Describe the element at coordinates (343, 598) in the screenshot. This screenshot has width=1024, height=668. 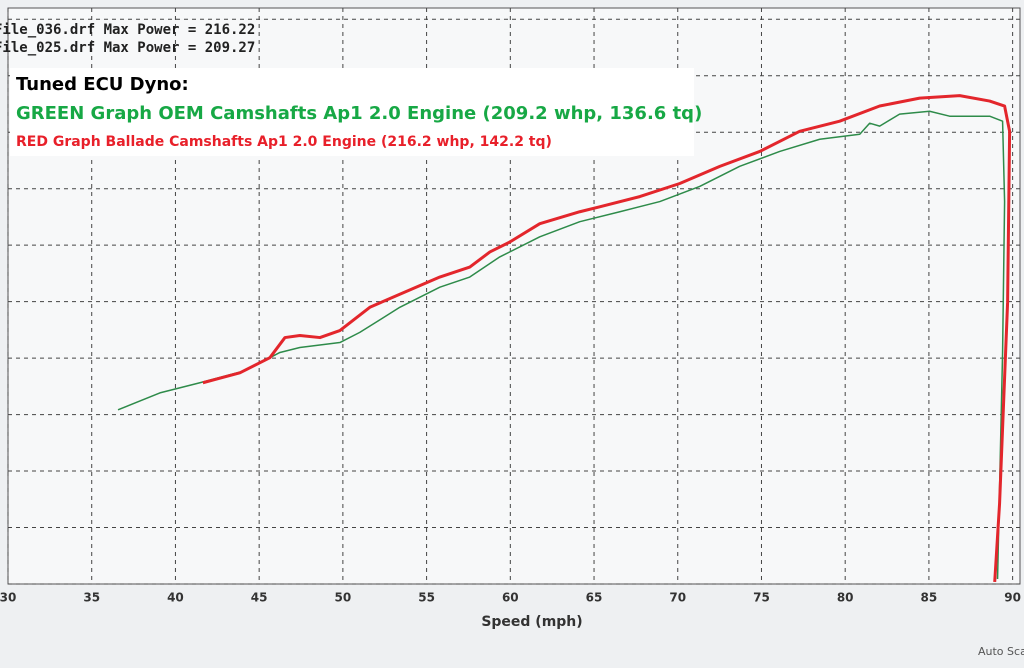
I see `x-tick-label: 50` at that location.